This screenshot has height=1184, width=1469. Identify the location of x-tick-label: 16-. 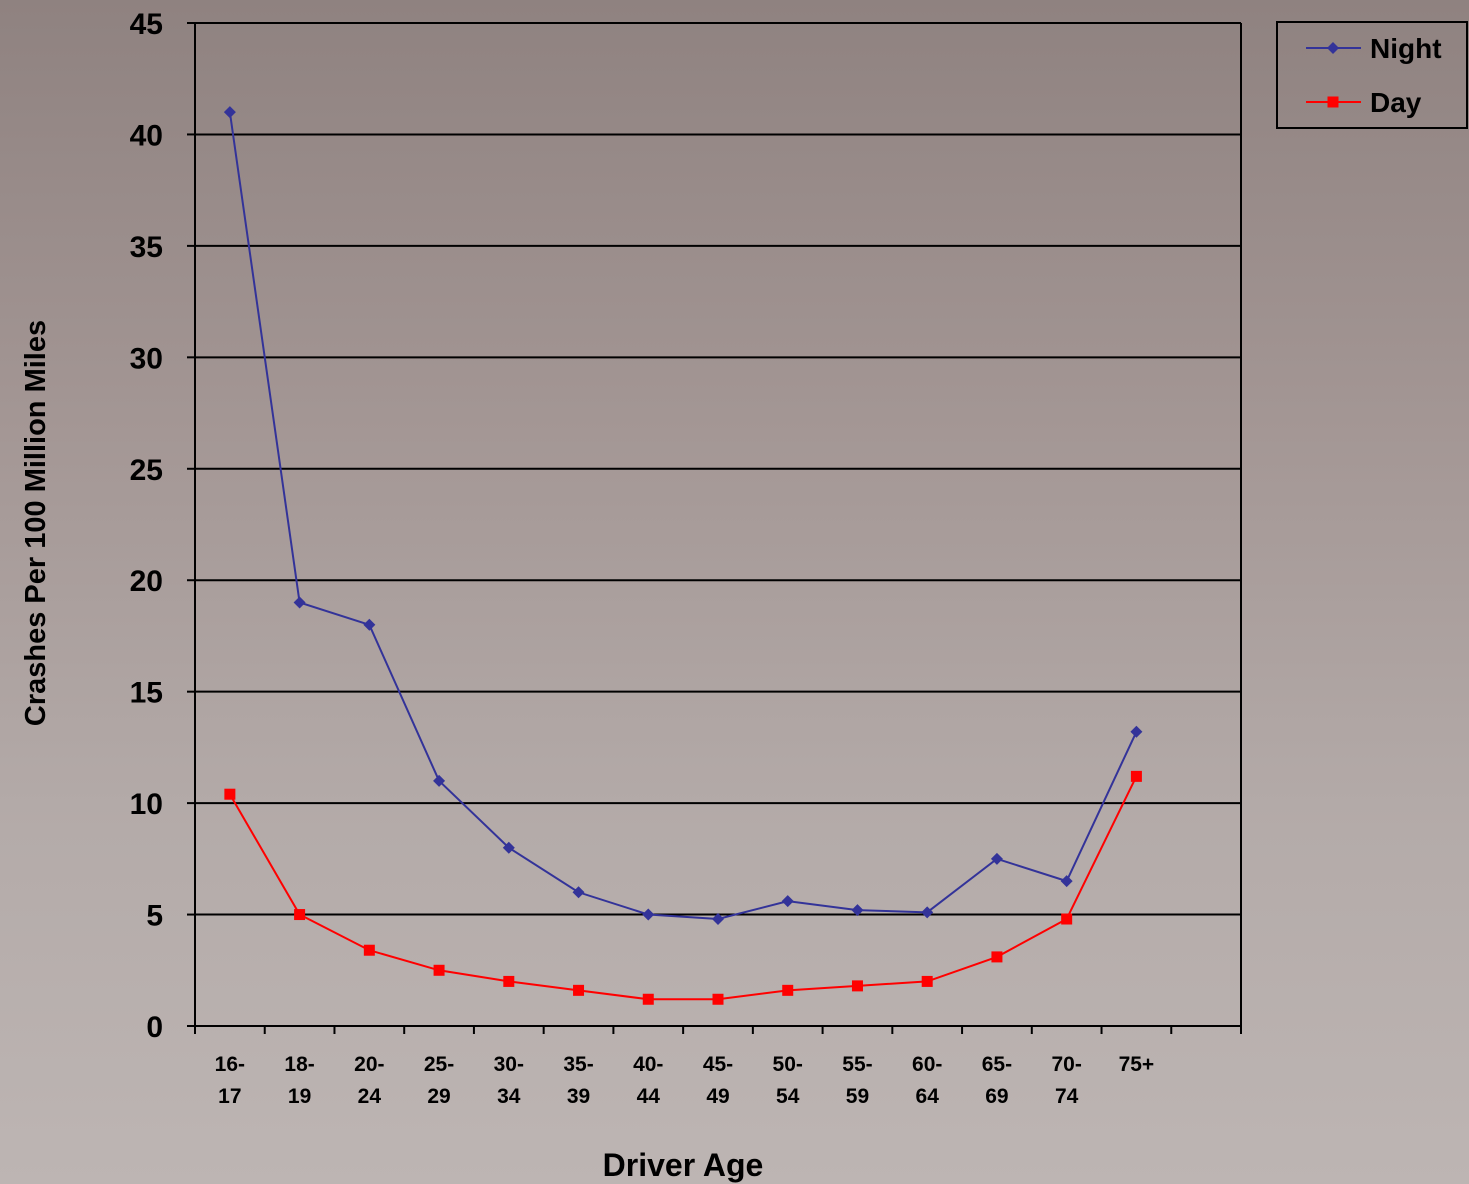
(230, 1064).